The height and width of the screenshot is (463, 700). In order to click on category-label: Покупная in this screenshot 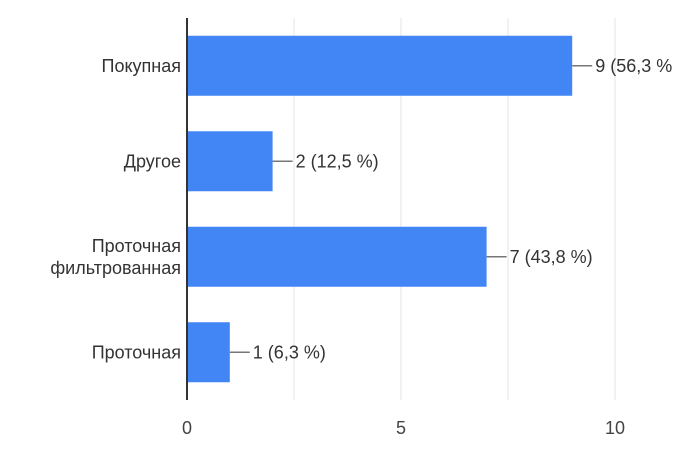, I will do `click(141, 66)`.